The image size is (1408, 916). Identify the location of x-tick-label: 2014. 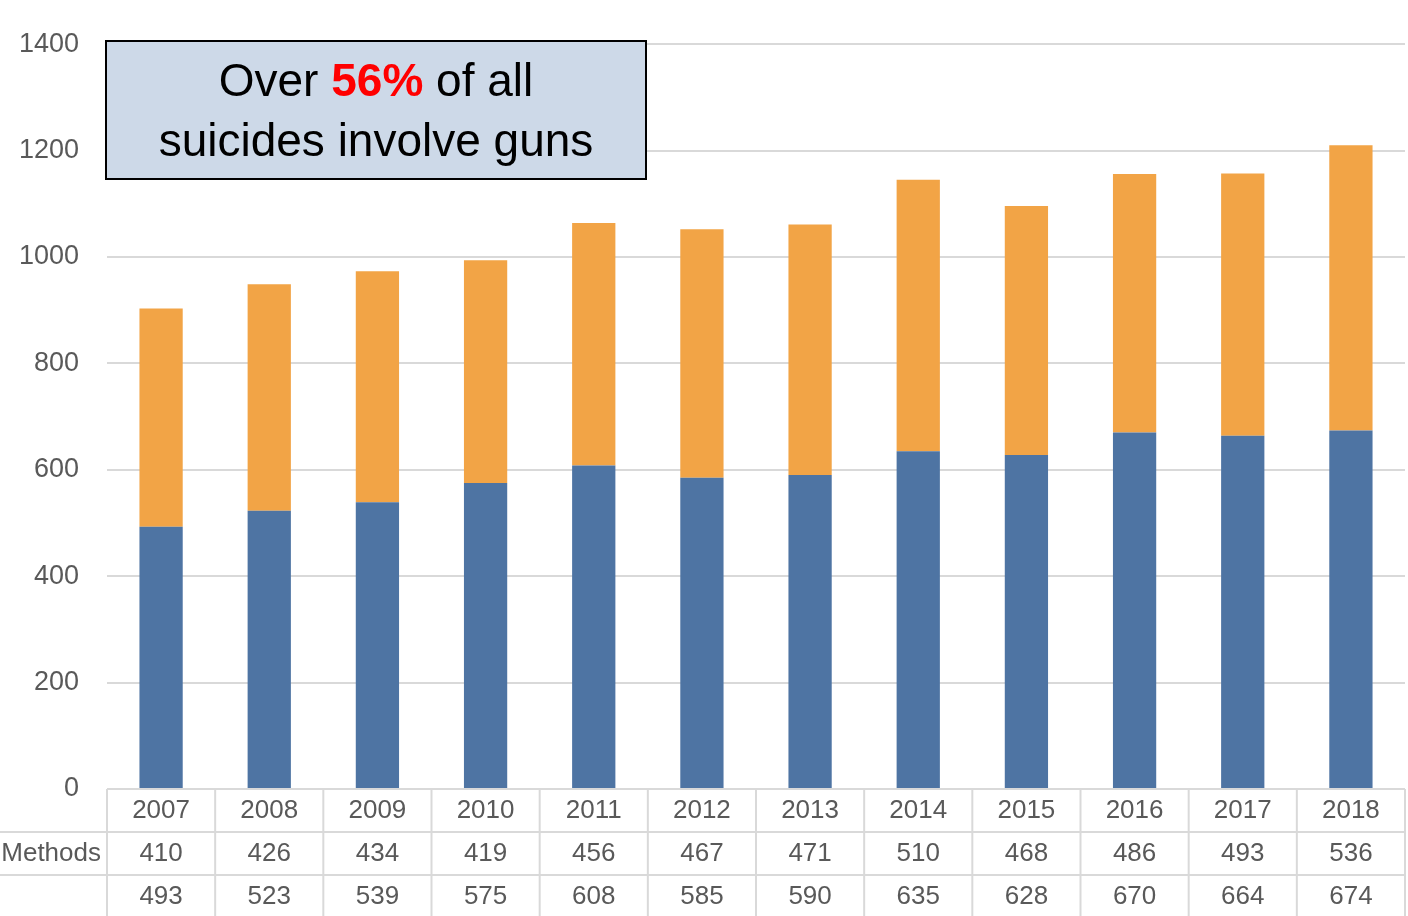
(918, 808).